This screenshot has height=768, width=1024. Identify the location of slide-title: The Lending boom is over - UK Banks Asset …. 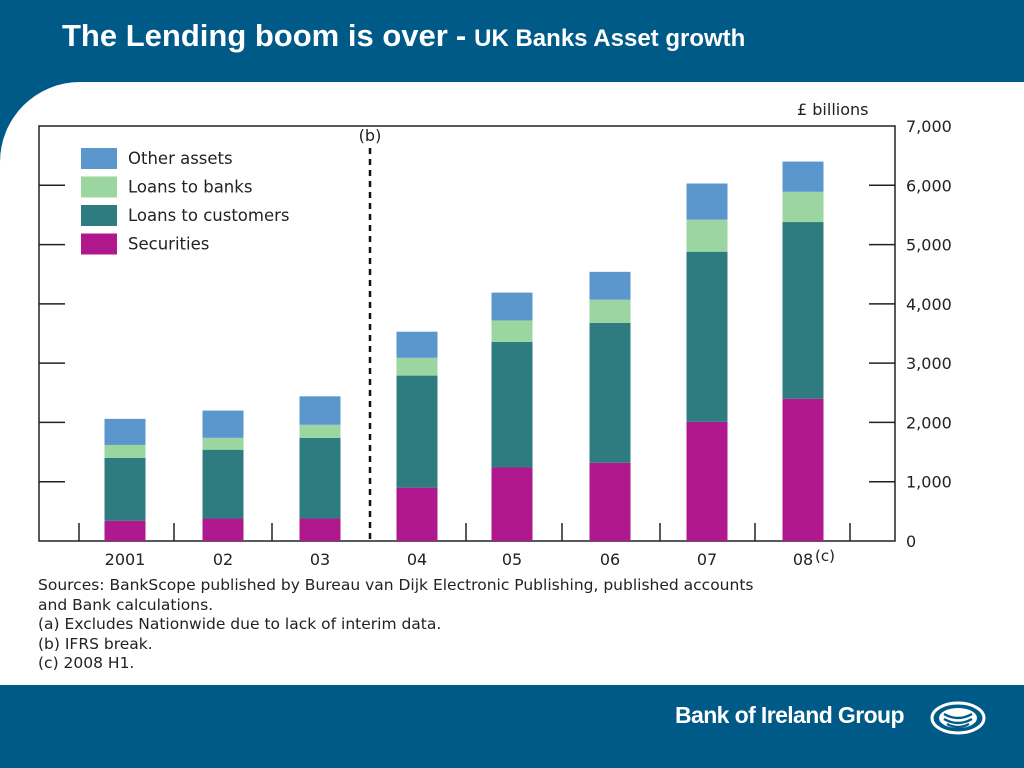
(403, 36).